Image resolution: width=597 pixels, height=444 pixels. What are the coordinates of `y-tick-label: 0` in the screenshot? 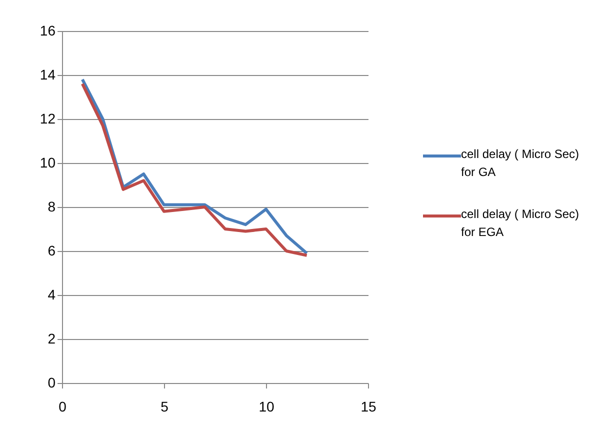 It's located at (52, 382).